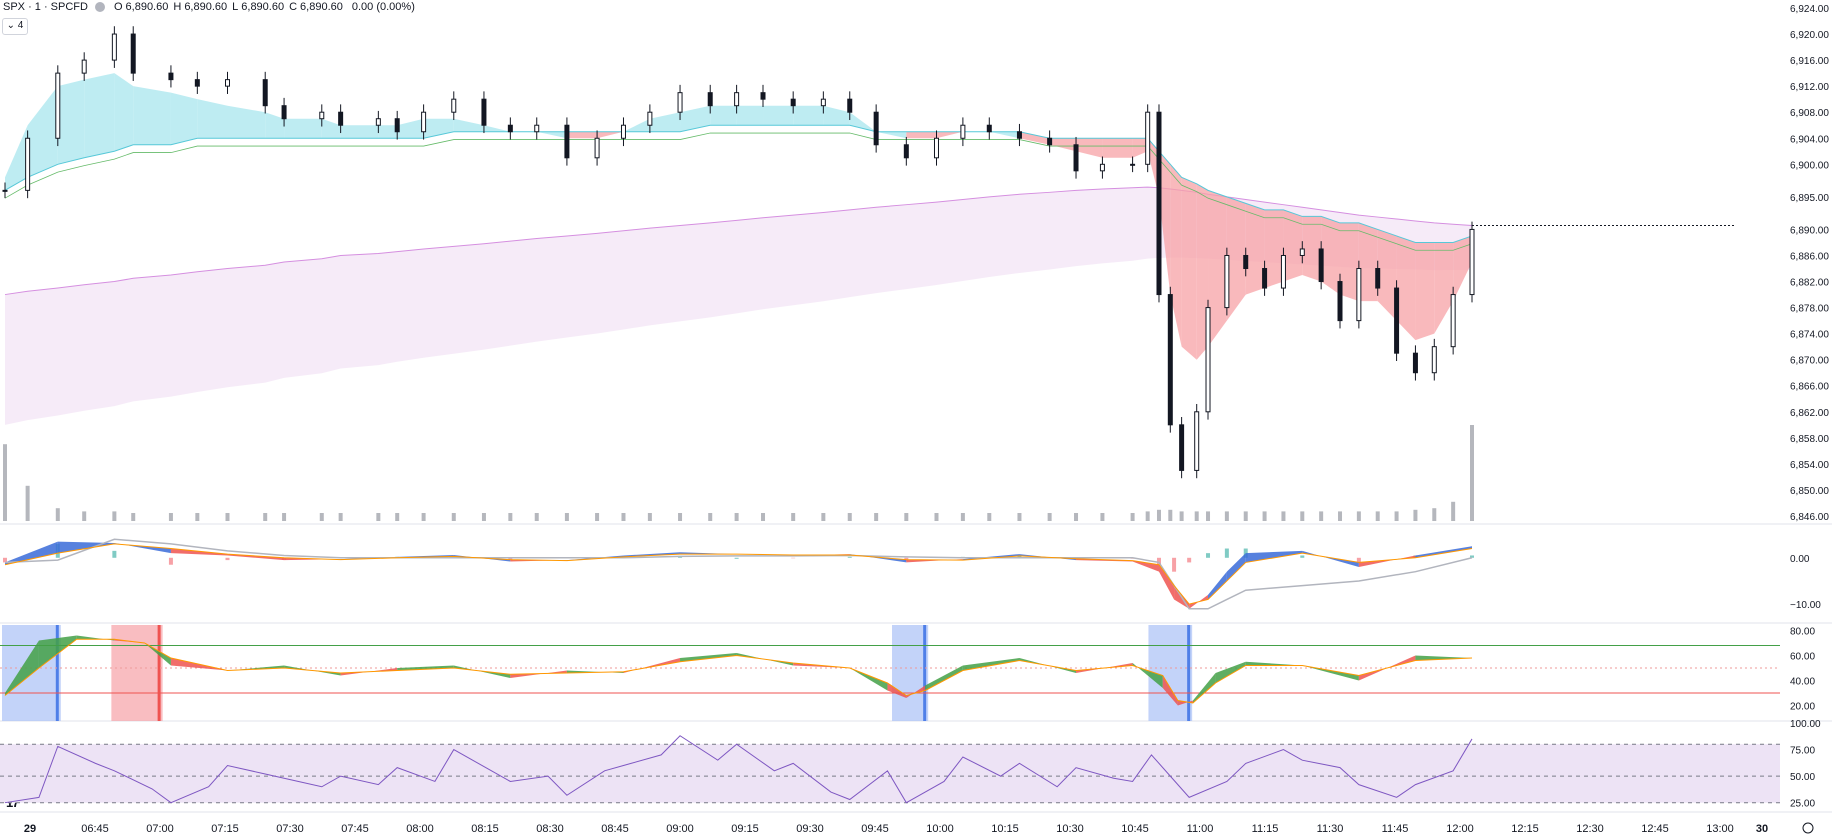  What do you see at coordinates (1802, 657) in the screenshot?
I see `stoch-axis-tick-label: 60.00` at bounding box center [1802, 657].